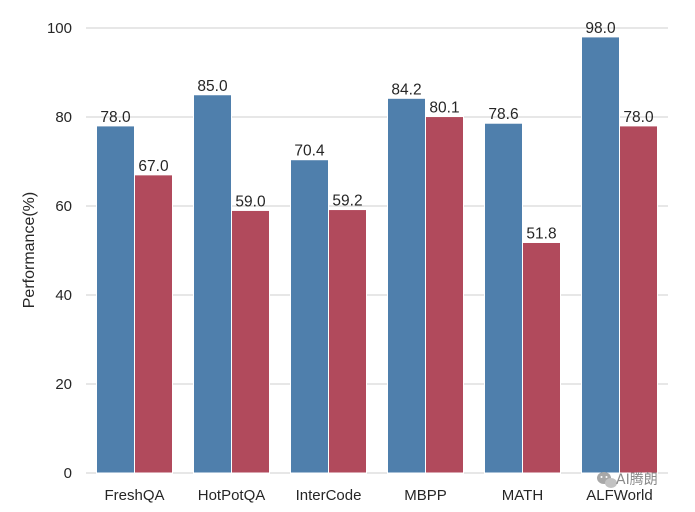 This screenshot has height=512, width=695. Describe the element at coordinates (63, 117) in the screenshot. I see `y-tick-label: 80` at that location.